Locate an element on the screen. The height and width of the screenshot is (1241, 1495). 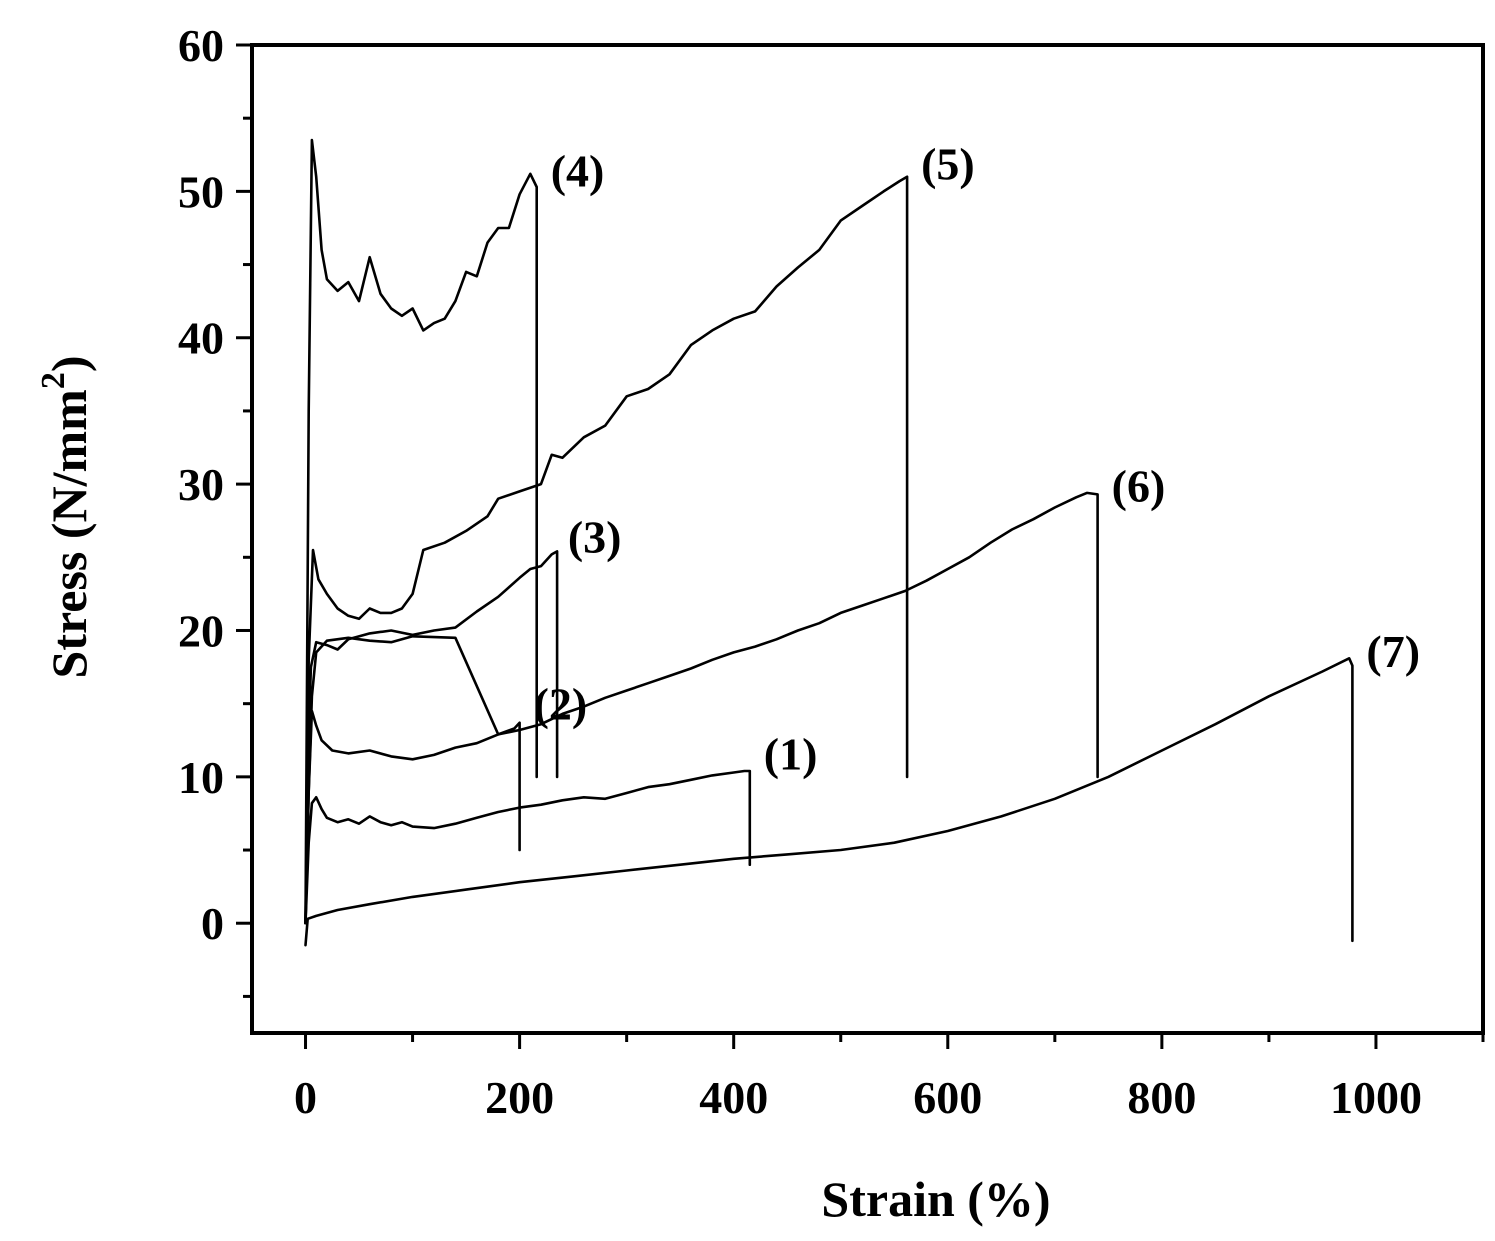
x-tick-label: 200 is located at coordinates (519, 1097).